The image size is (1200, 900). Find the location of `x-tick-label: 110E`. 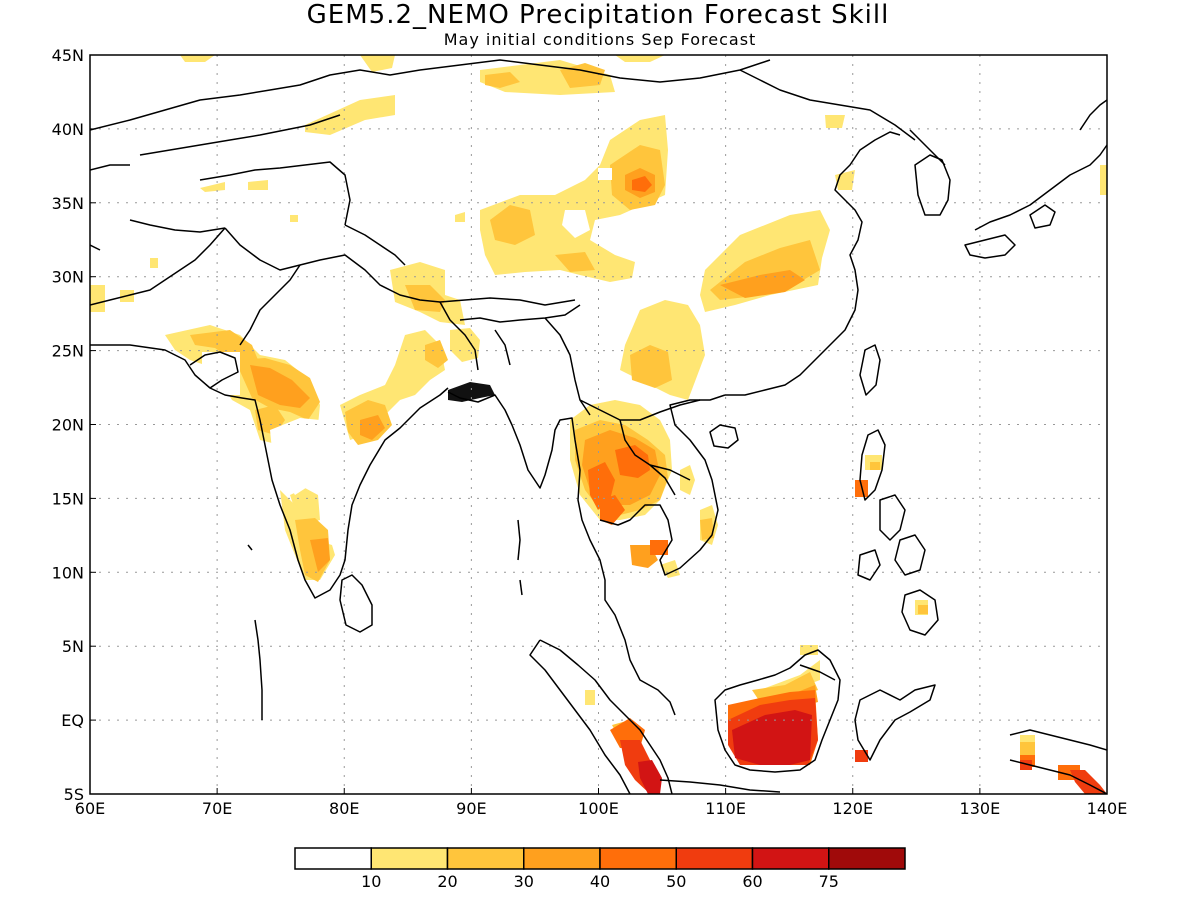

x-tick-label: 110E is located at coordinates (725, 808).